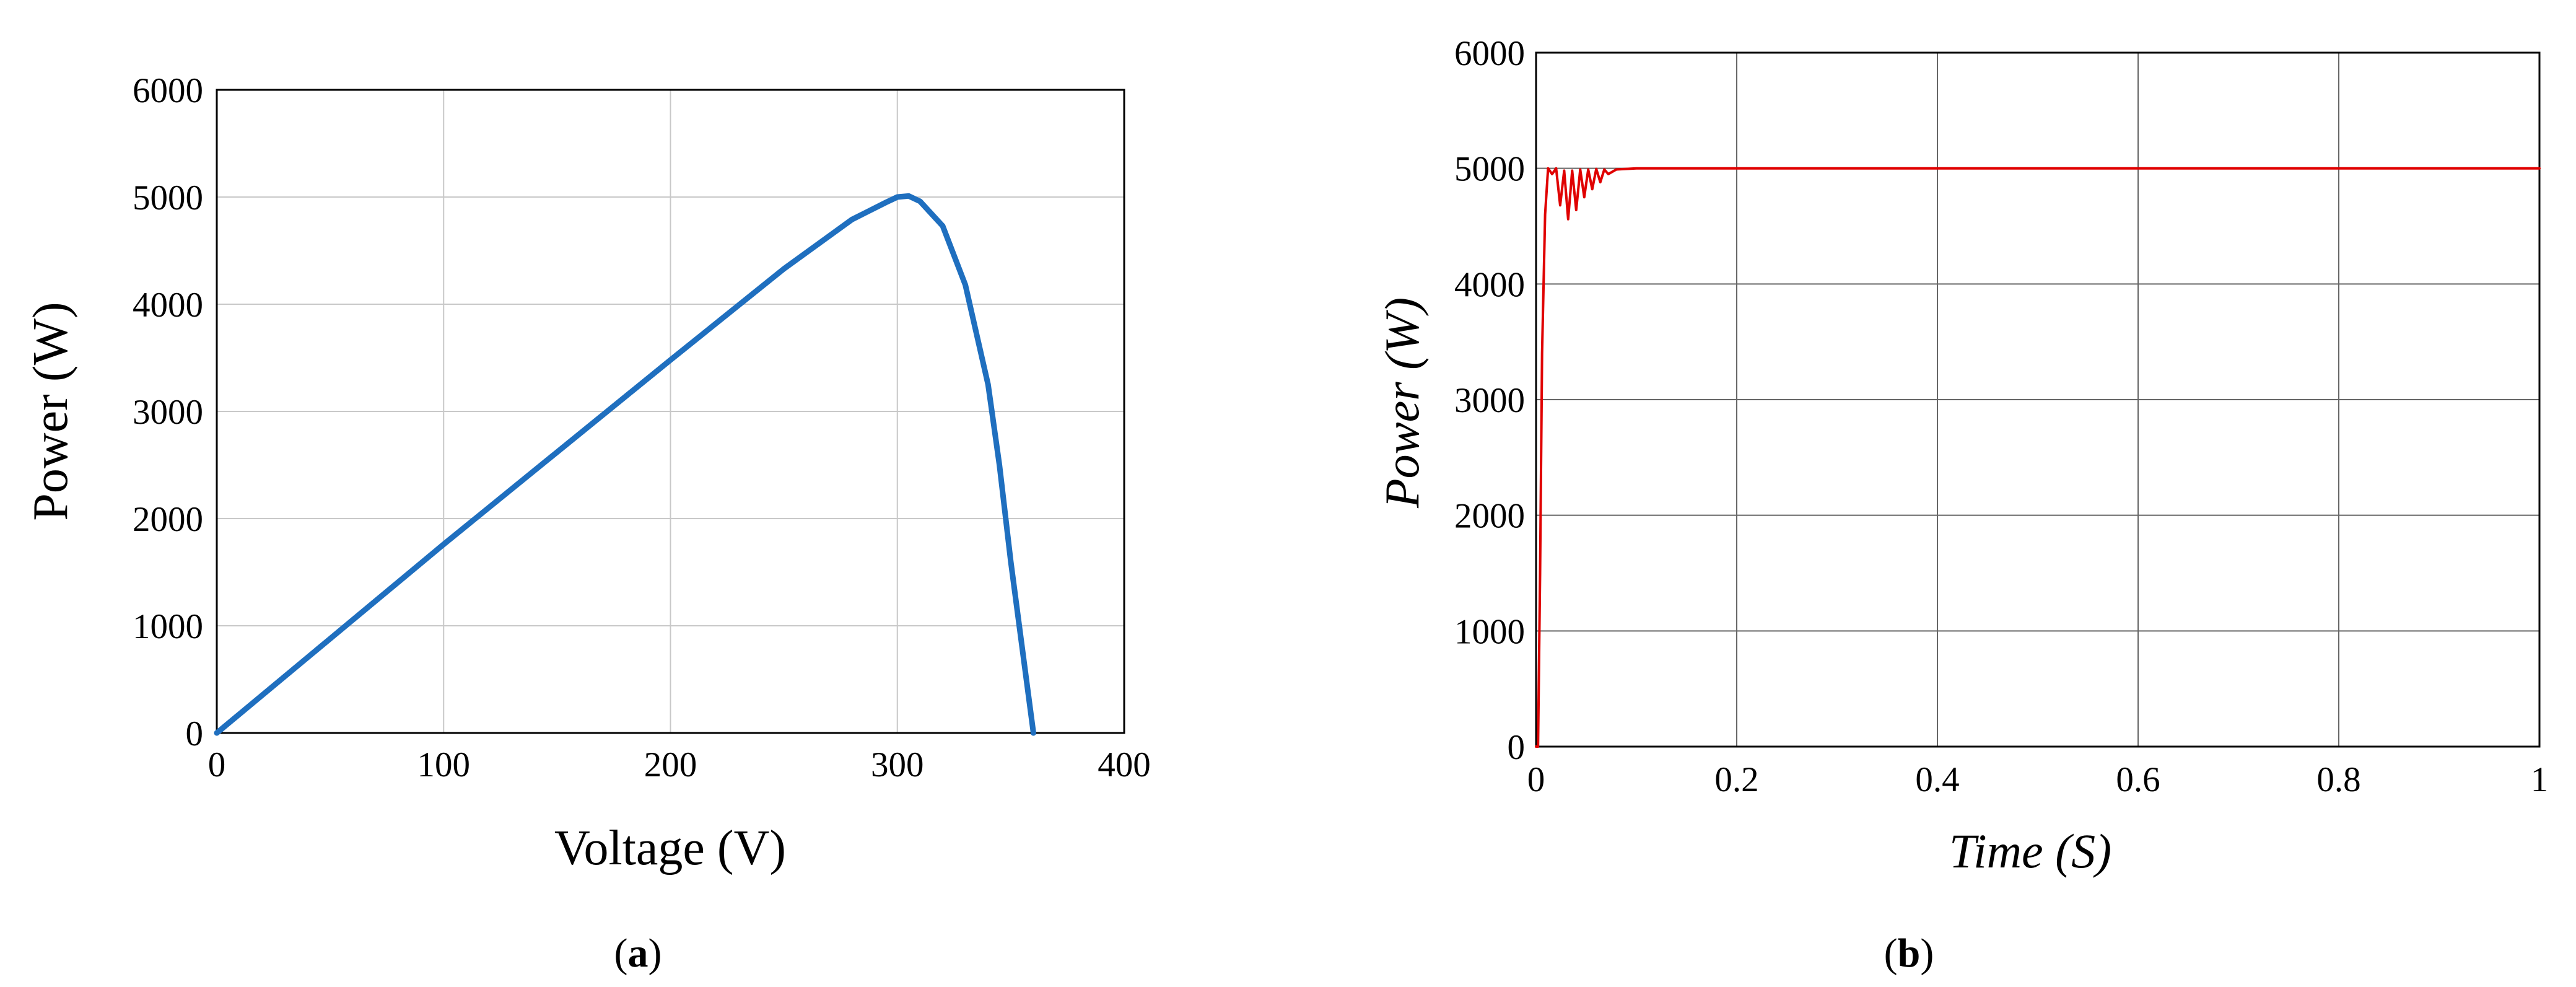 This screenshot has width=2576, height=987. What do you see at coordinates (2030, 851) in the screenshot?
I see `chart-b-x-axis-label: Time (S)` at bounding box center [2030, 851].